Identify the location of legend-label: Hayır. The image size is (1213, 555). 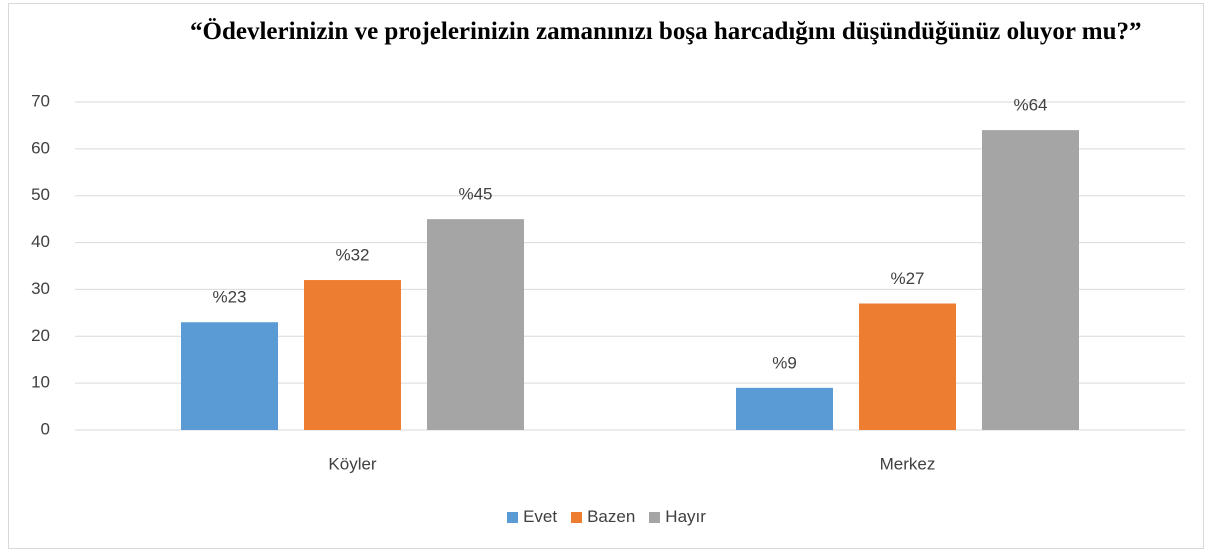
(685, 516).